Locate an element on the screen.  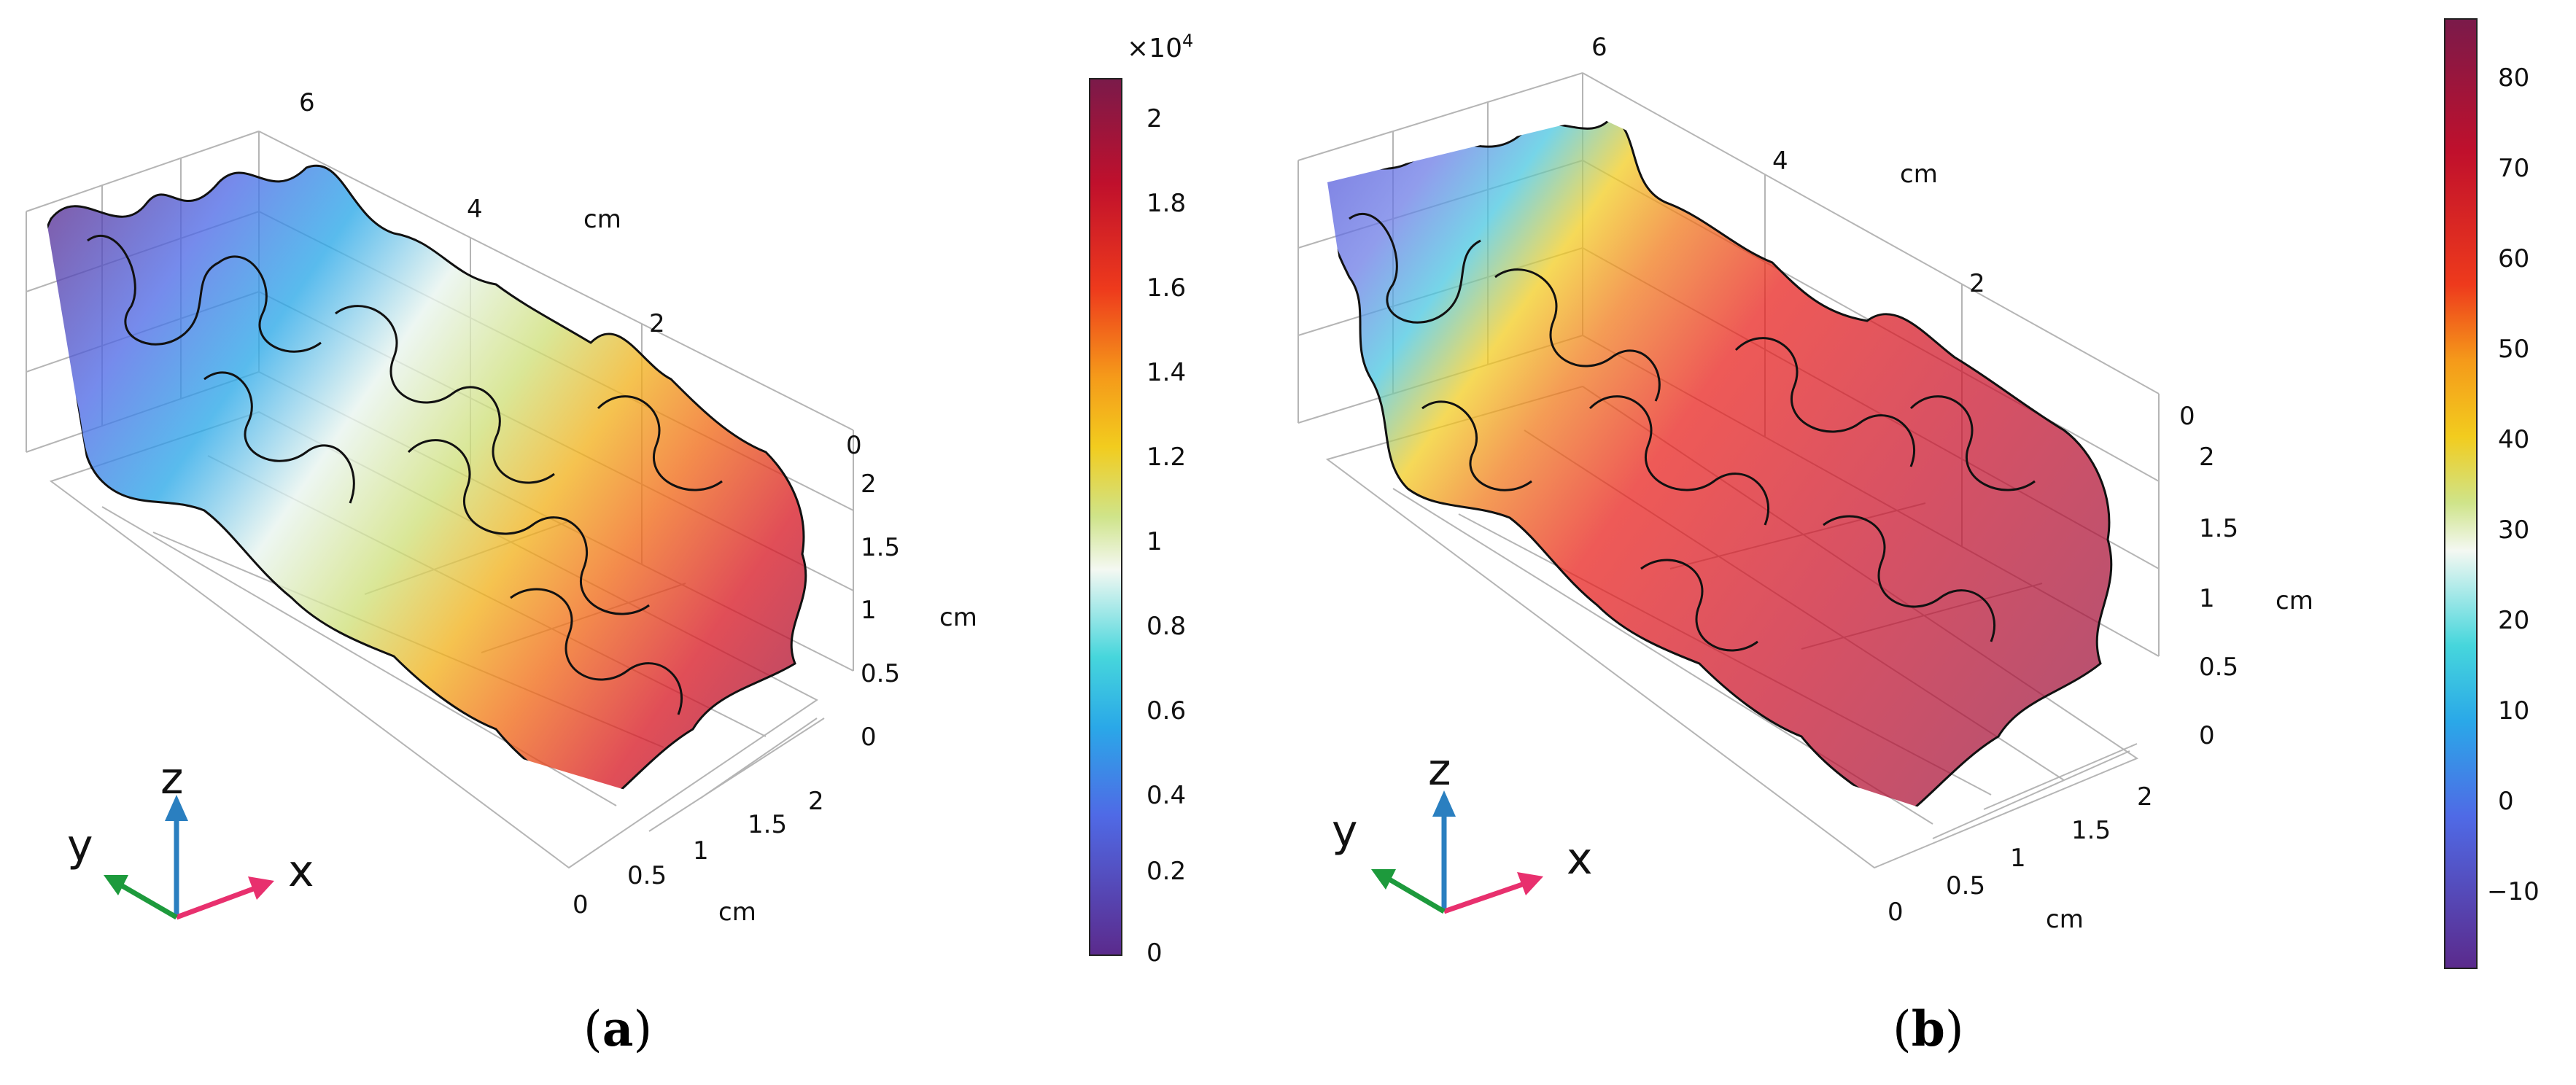
colorbar-tick: 80 is located at coordinates (2513, 78).